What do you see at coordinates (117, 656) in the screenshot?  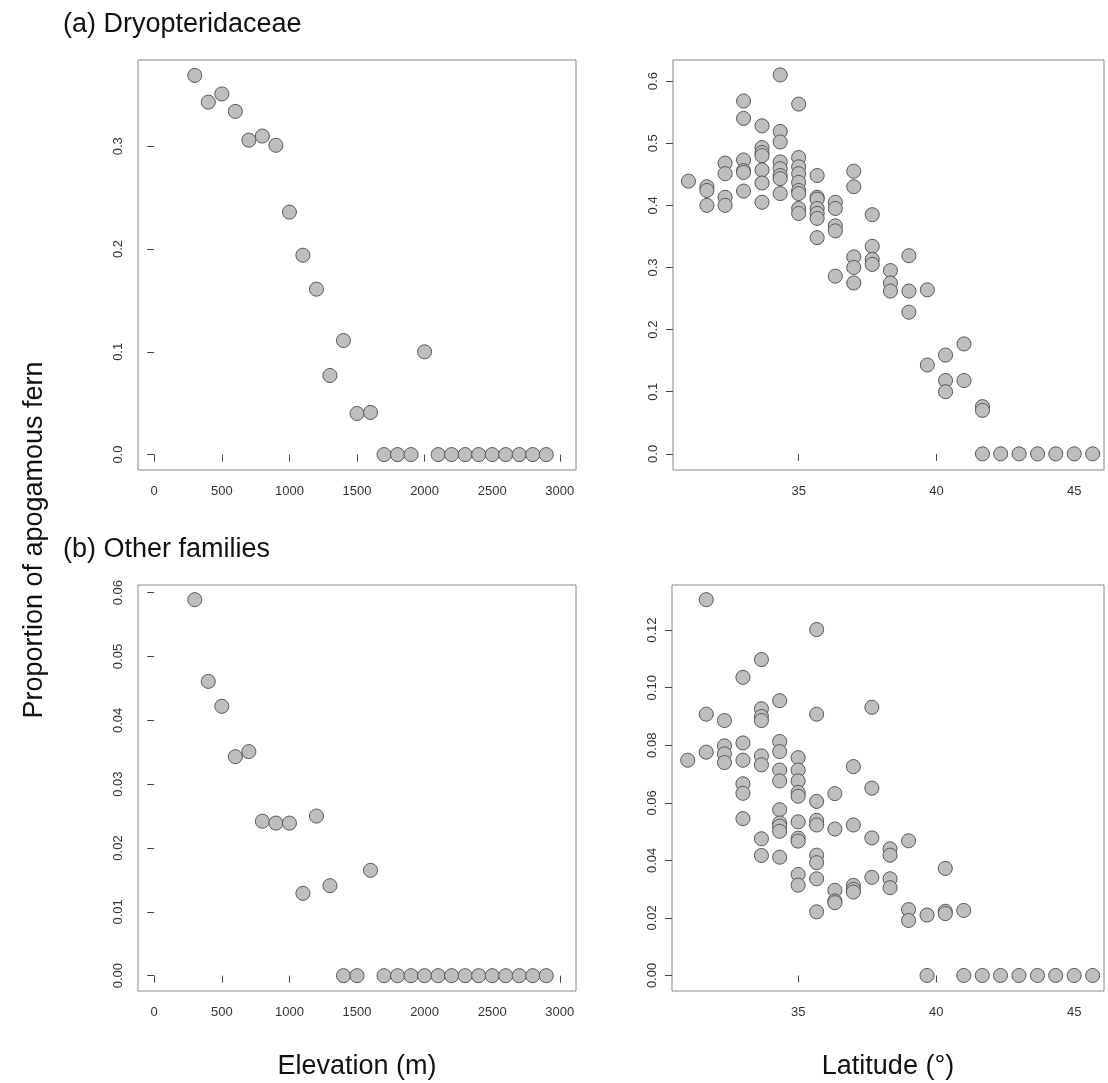 I see `y-tick-label: 0.05` at bounding box center [117, 656].